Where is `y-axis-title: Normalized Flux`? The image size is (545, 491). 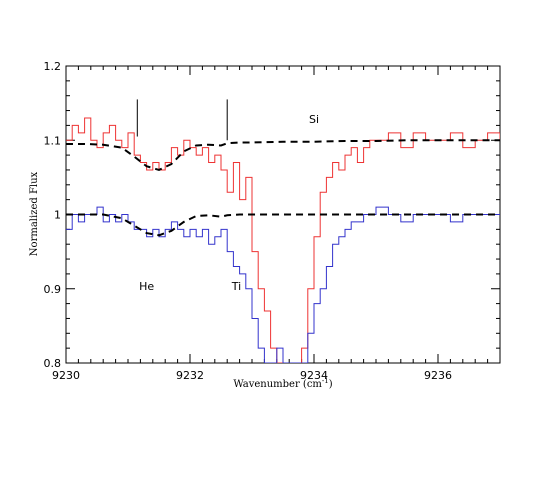 y-axis-title: Normalized Flux is located at coordinates (34, 213).